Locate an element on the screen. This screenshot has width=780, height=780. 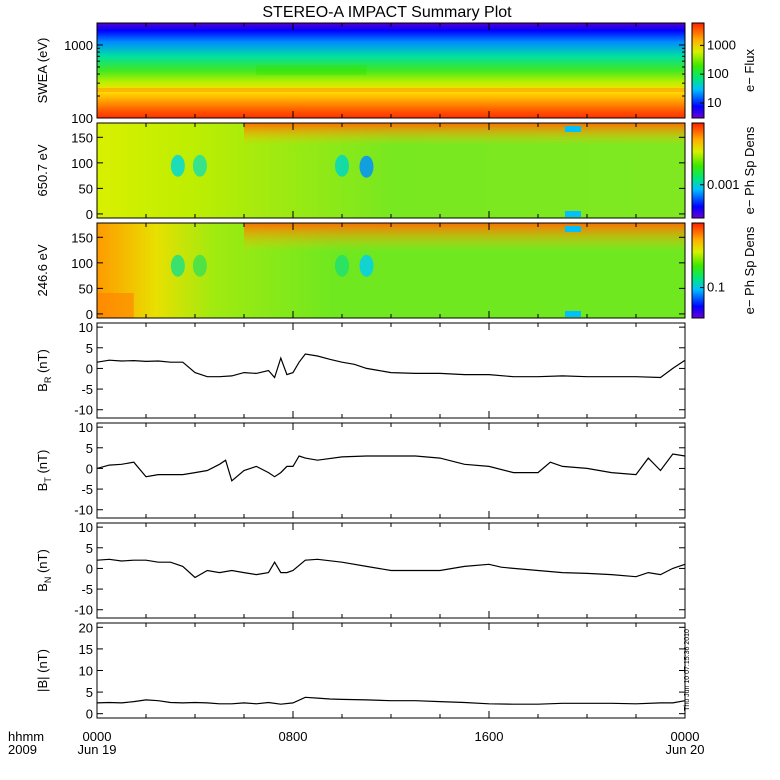
bn-ytick-label-1: -5 is located at coordinates (87, 589).